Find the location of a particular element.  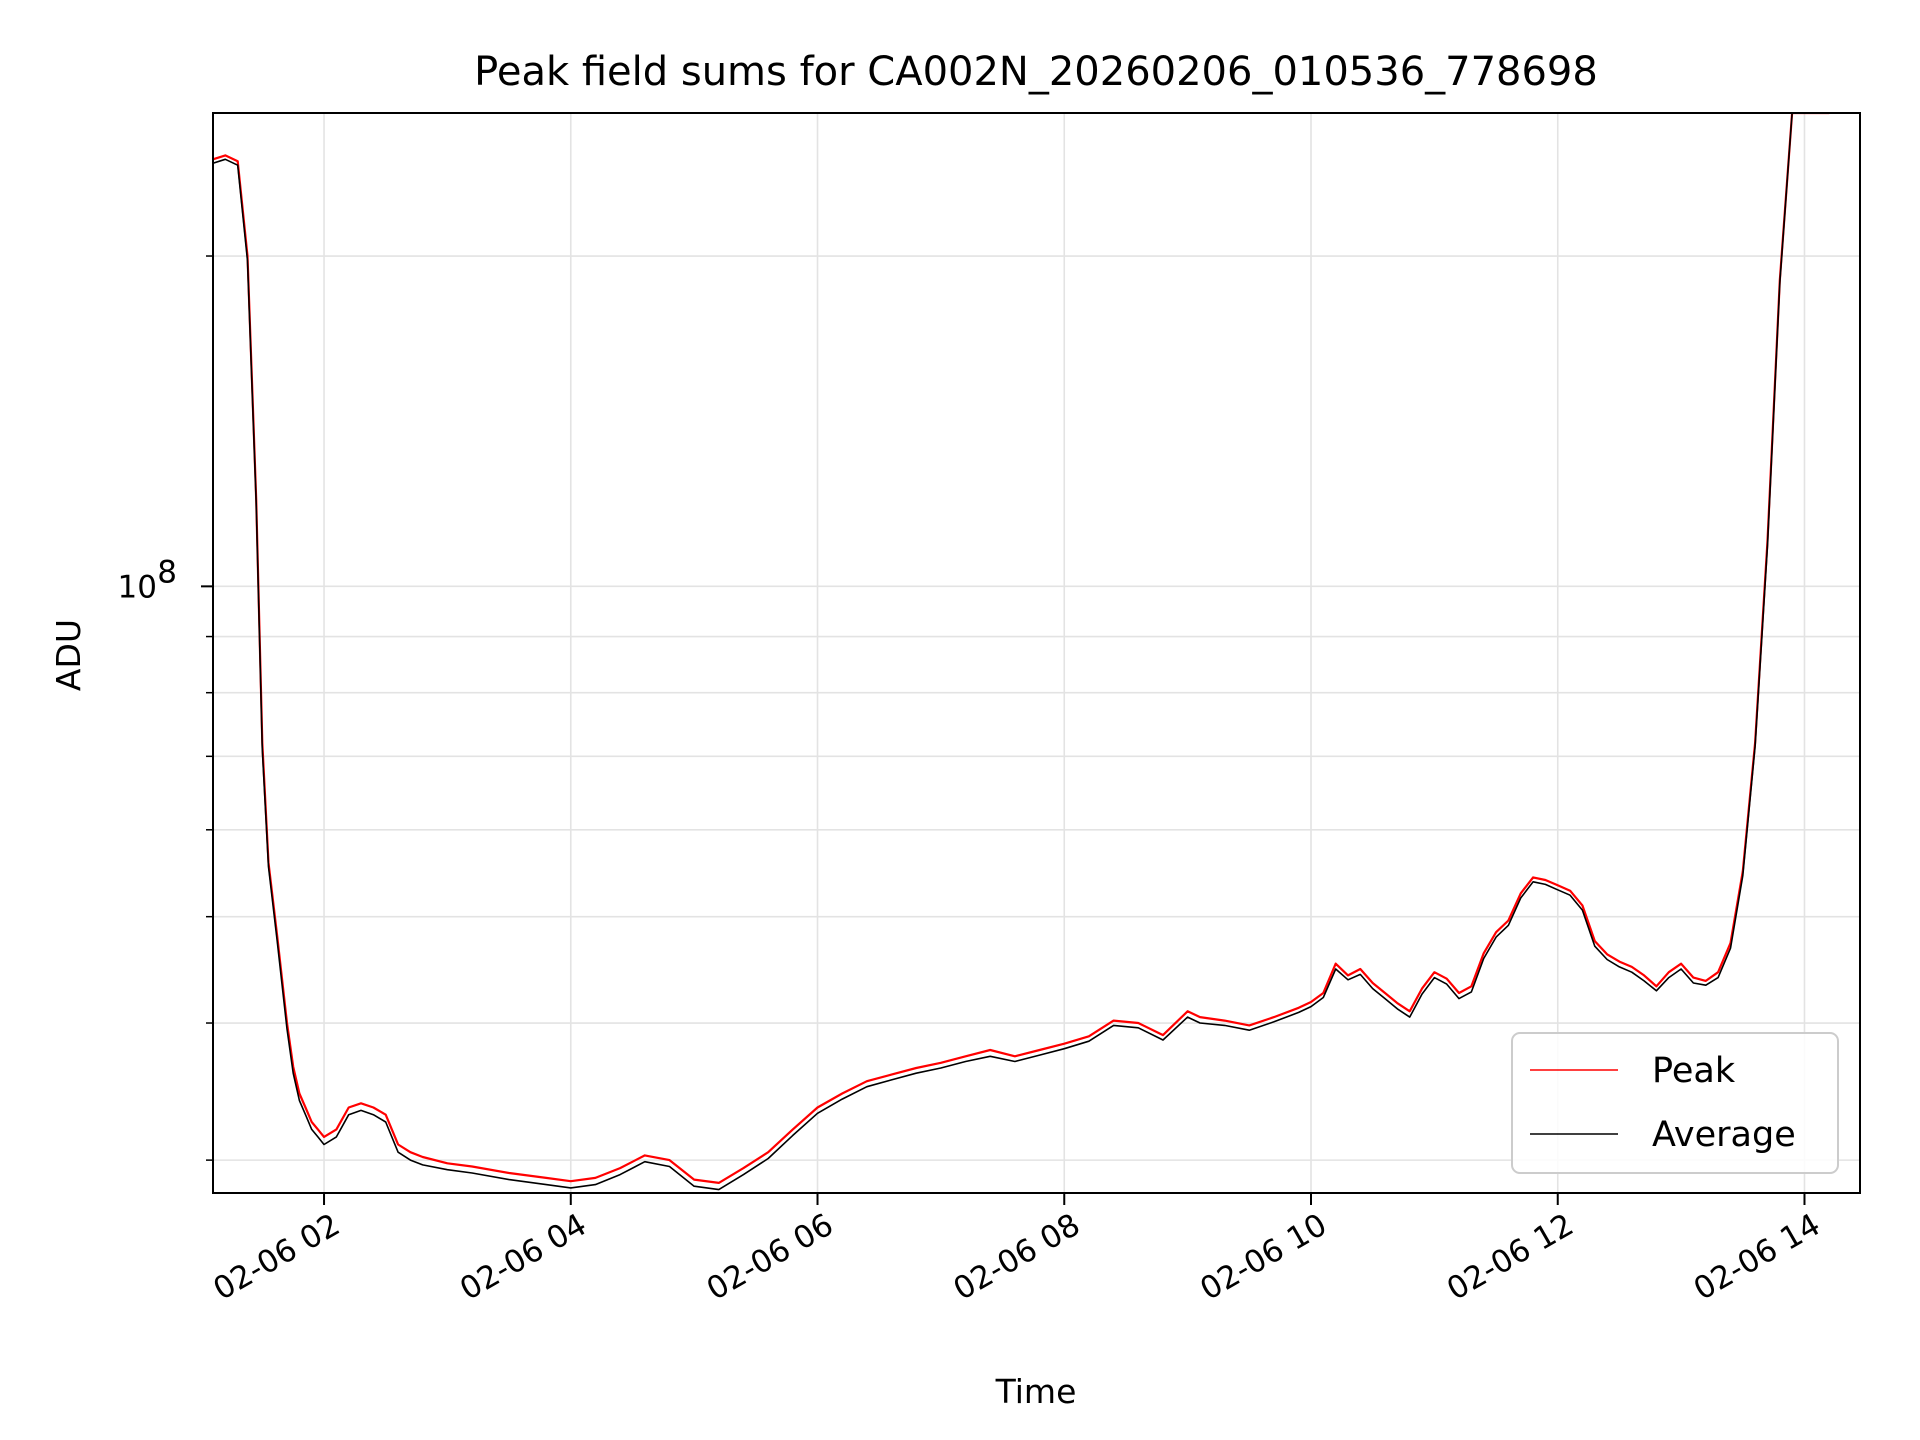

y-tick-label-exponent: 8 is located at coordinates (167, 572).